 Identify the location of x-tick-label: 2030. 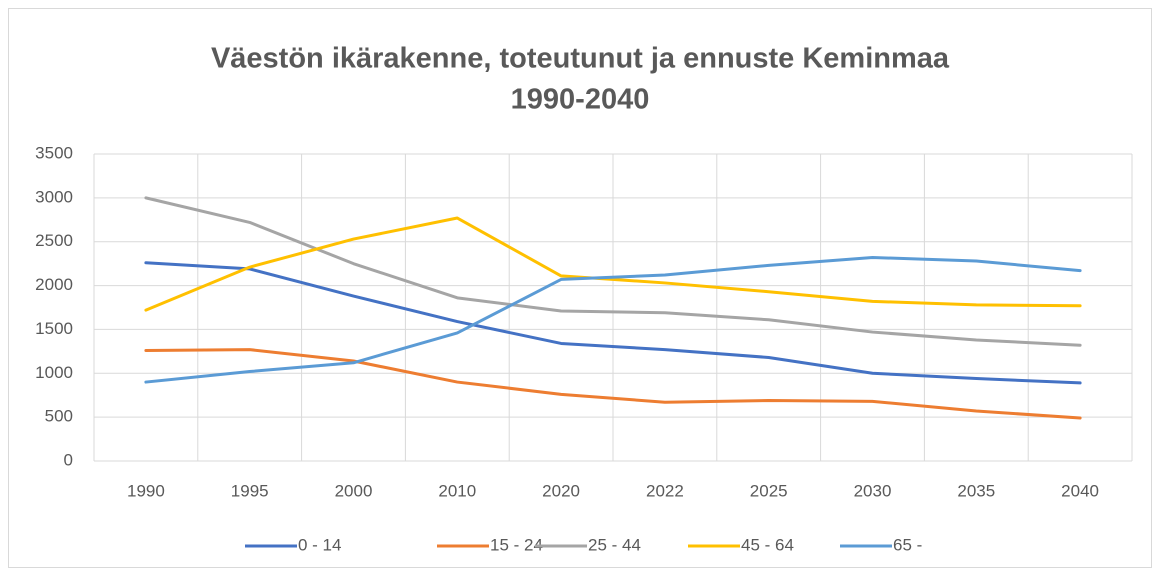
(873, 490).